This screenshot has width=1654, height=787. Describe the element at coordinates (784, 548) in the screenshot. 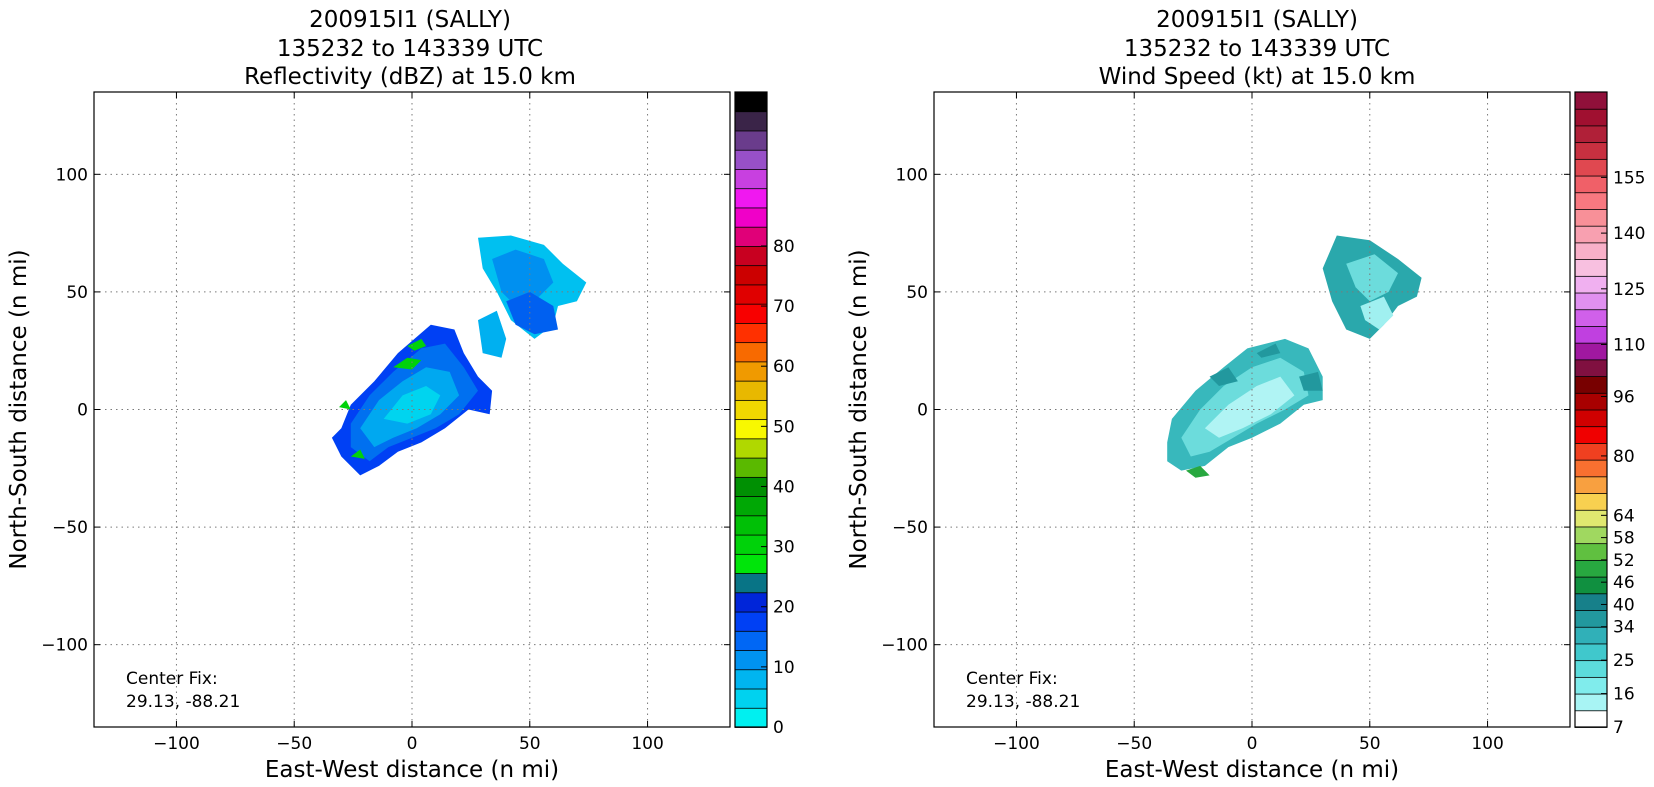

I see `reflectivity-colorbar-tick-label: 30` at that location.